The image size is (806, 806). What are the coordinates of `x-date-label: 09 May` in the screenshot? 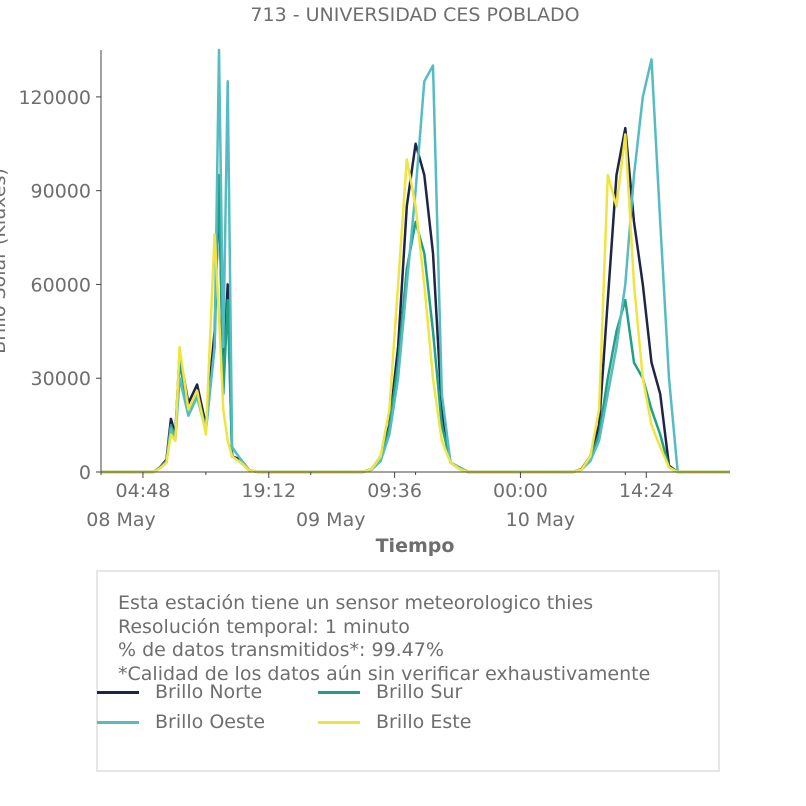 It's located at (331, 520).